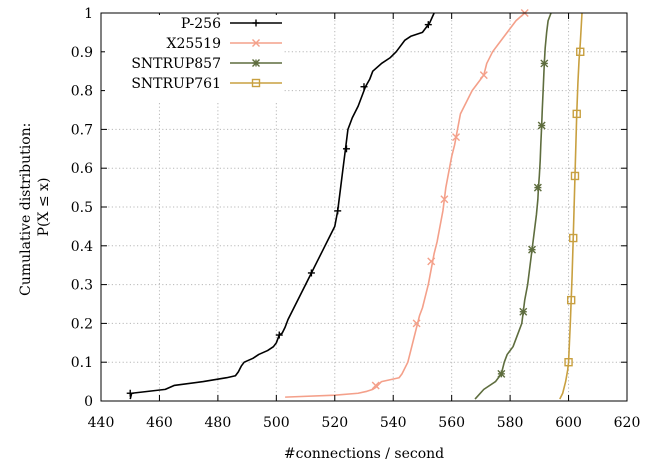 This screenshot has height=465, width=655. Describe the element at coordinates (101, 423) in the screenshot. I see `x-tick-label: 440` at that location.